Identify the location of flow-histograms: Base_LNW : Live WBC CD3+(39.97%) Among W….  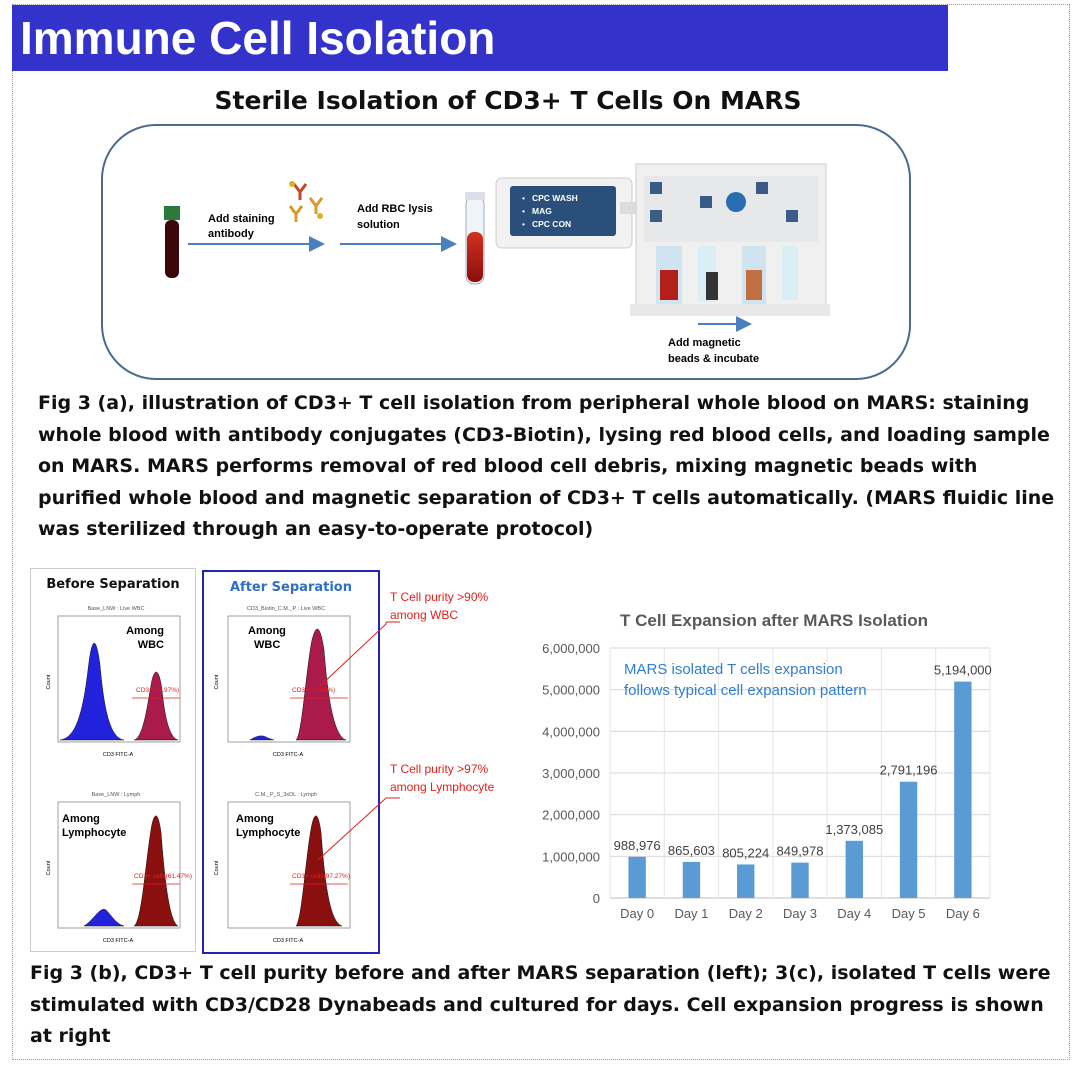
(223, 775).